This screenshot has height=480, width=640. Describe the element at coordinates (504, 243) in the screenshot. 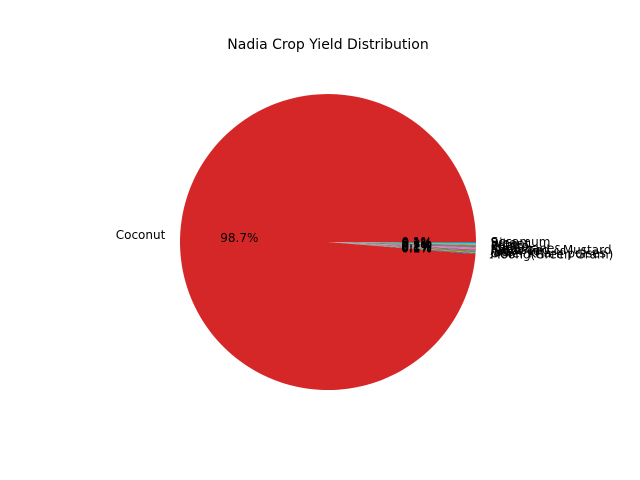

I see `slice-label-9: Rice` at that location.